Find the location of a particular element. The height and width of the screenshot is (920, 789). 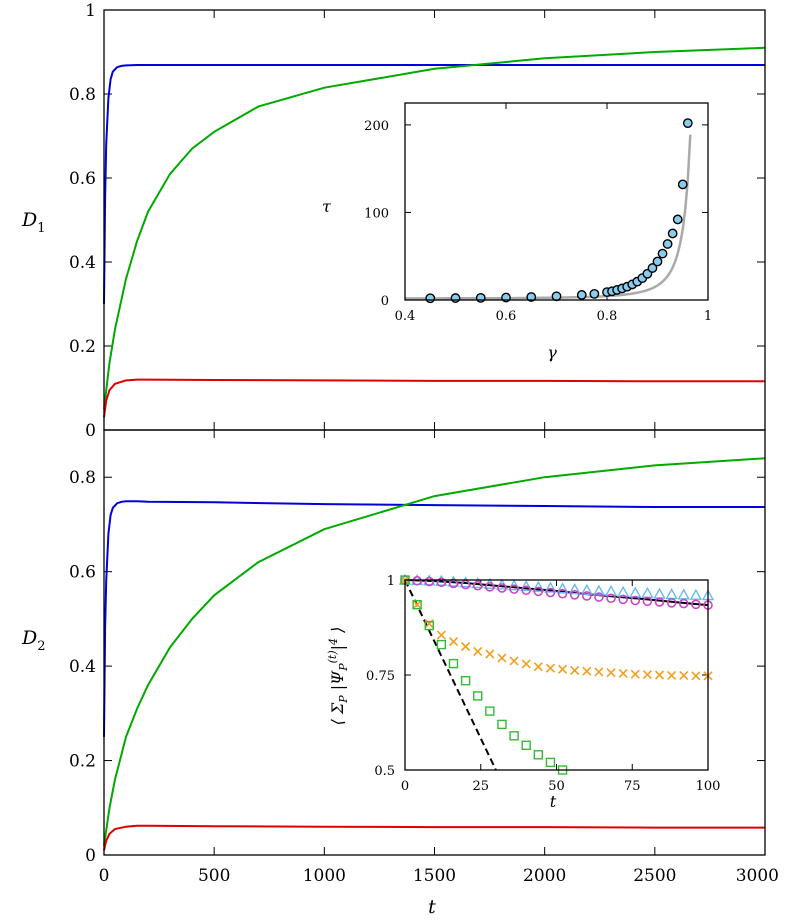

bottom-inset-solid-line is located at coordinates (556, 593).